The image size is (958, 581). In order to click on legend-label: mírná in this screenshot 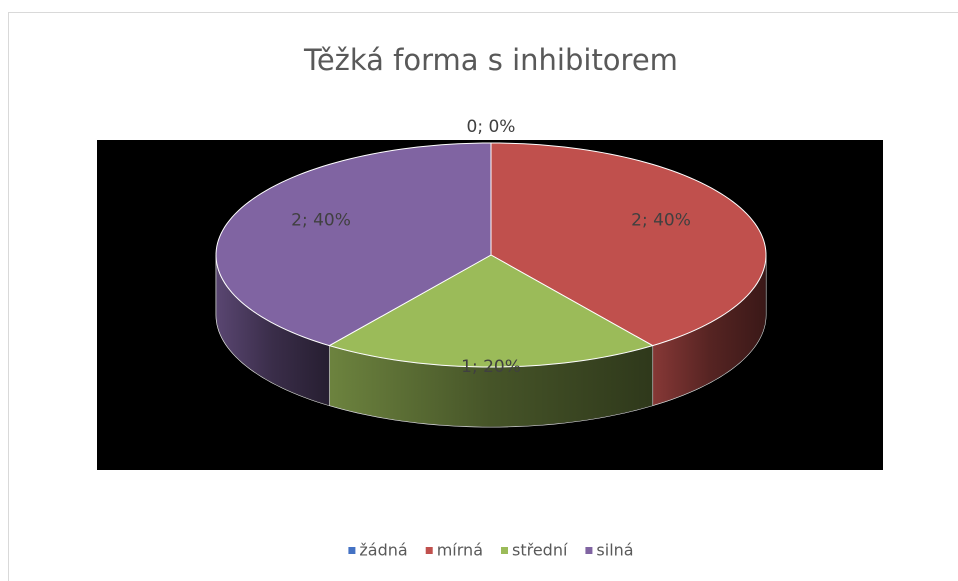, I will do `click(460, 550)`.